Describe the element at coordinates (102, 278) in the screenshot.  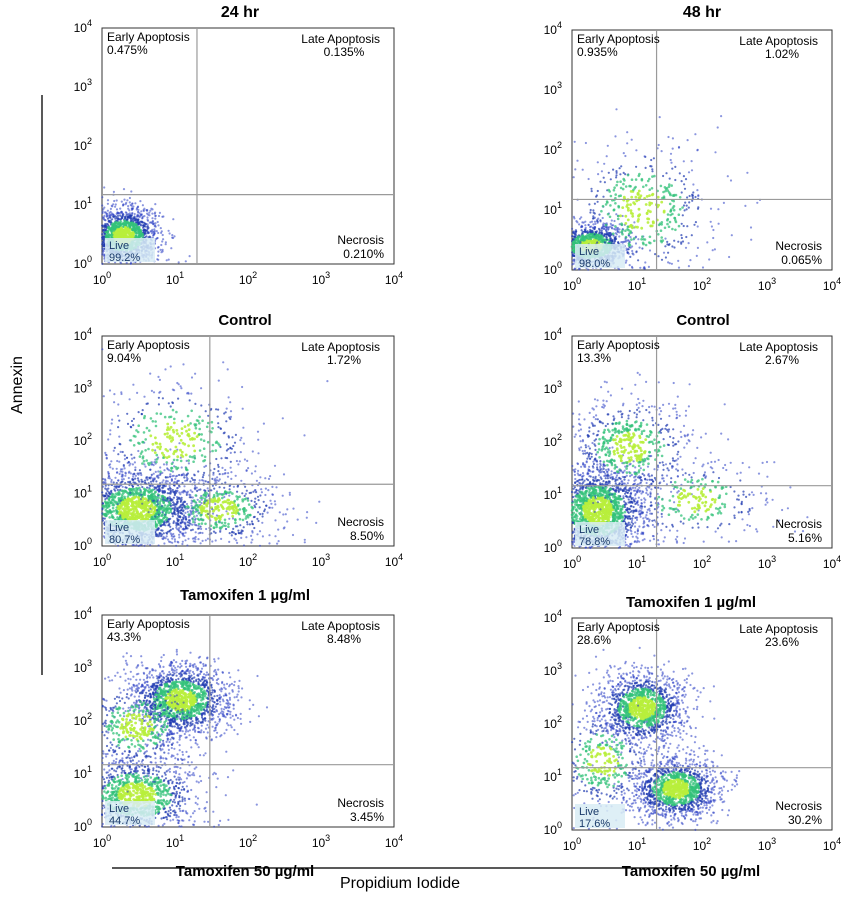
I see `x-tick-label: 100` at that location.